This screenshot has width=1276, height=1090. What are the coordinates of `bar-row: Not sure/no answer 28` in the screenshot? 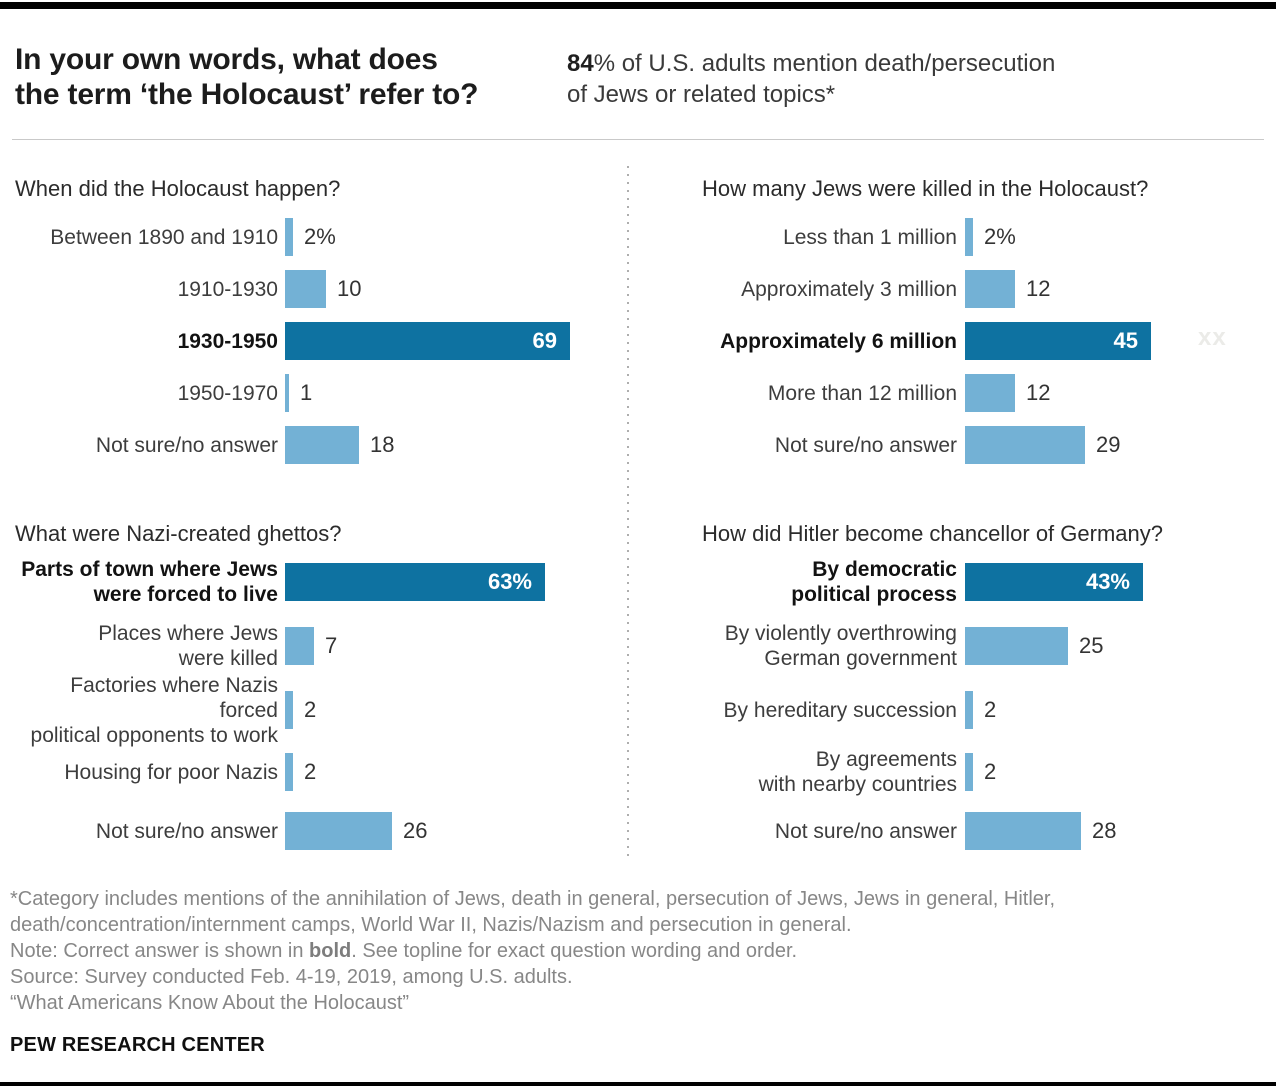 It's located at (983, 831).